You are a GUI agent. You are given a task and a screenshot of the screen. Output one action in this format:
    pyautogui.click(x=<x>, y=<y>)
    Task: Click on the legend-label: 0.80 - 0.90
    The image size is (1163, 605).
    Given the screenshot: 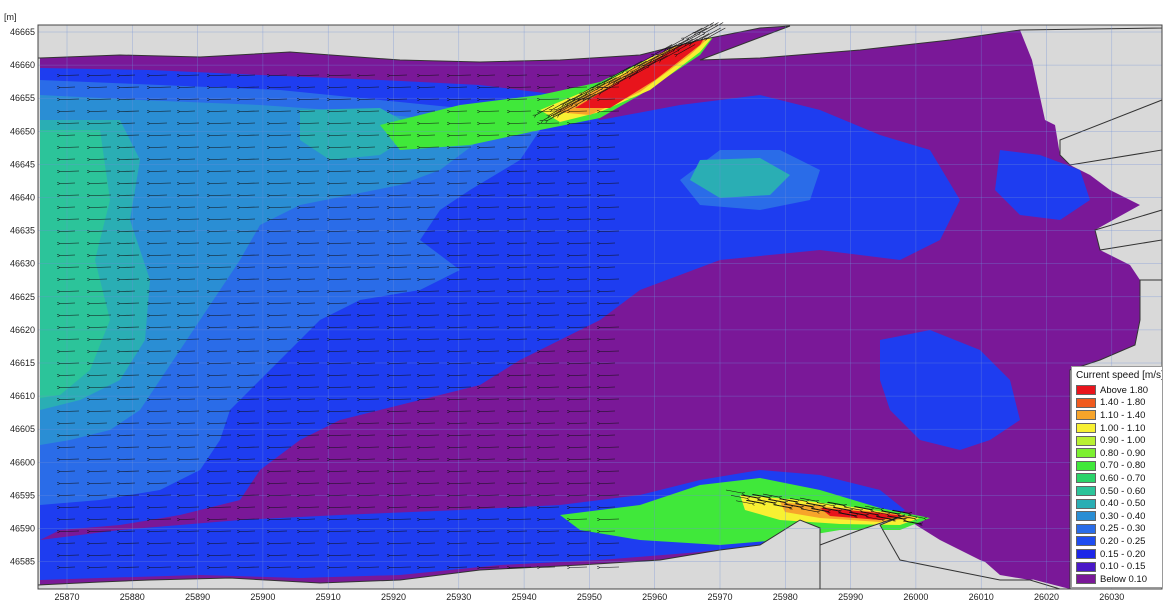 What is the action you would take?
    pyautogui.click(x=1122, y=453)
    